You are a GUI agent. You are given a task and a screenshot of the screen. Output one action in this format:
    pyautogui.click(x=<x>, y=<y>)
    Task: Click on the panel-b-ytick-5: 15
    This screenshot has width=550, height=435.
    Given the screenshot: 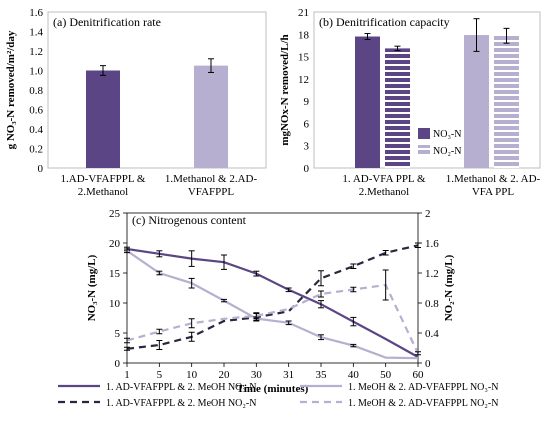 What is the action you would take?
    pyautogui.click(x=304, y=58)
    